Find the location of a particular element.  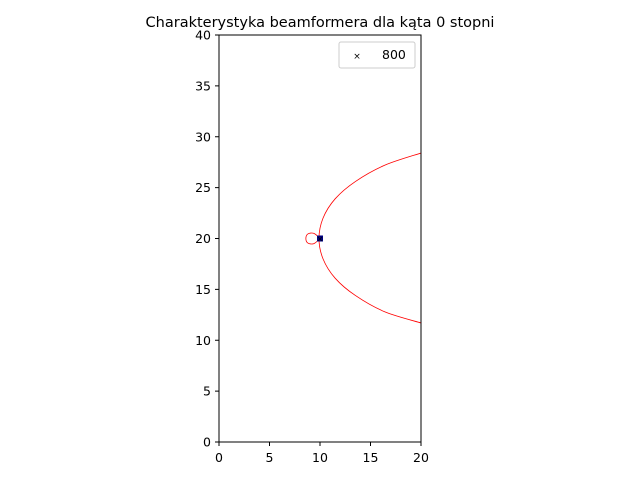

y-tick-label: 30 is located at coordinates (203, 136).